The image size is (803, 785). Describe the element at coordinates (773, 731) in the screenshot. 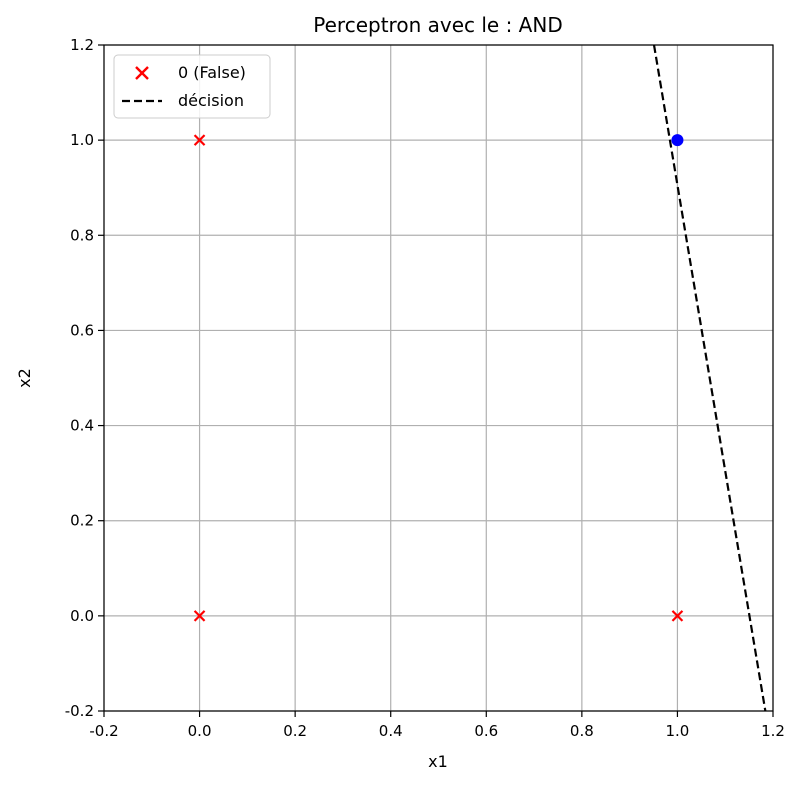

I see `x-tick-label: 1.2` at that location.